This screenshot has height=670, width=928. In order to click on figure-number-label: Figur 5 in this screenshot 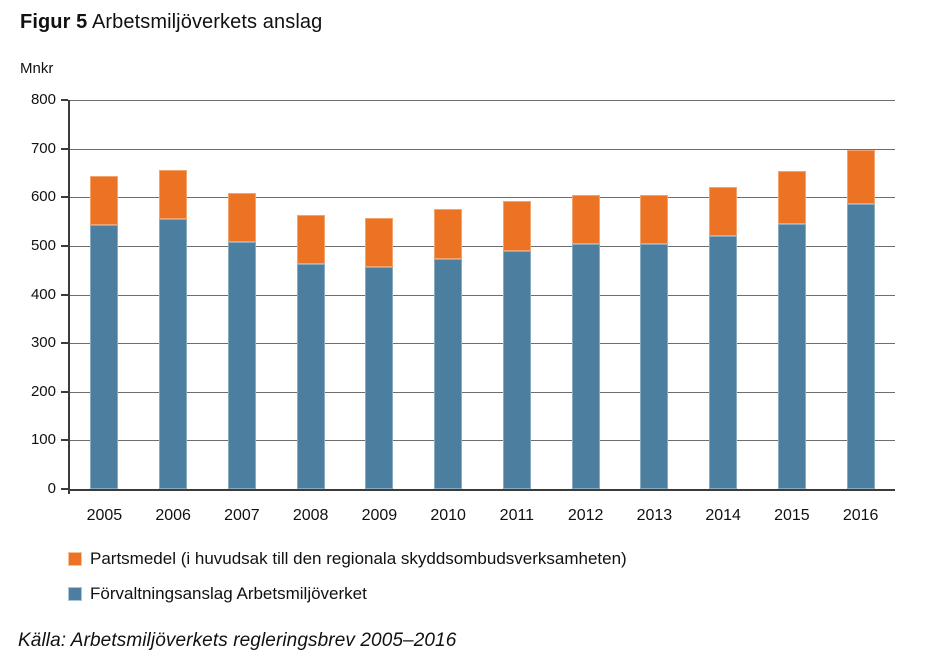, I will do `click(54, 22)`.